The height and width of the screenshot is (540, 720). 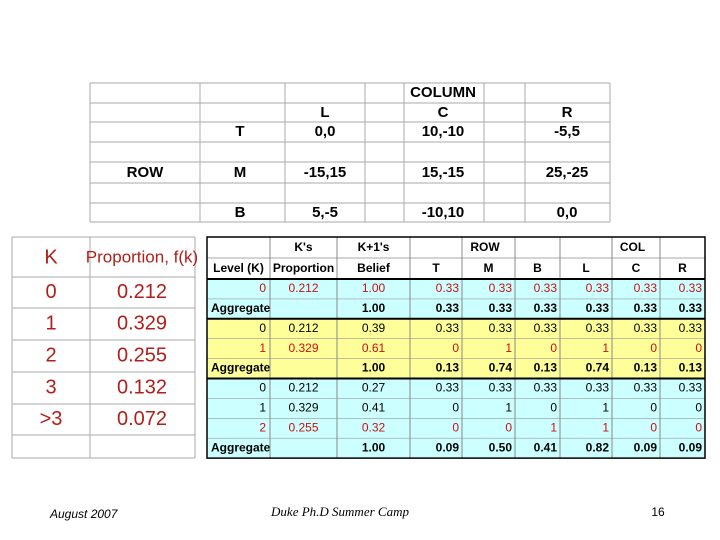 I want to click on payoff-cell: 5,-5, so click(x=325, y=212).